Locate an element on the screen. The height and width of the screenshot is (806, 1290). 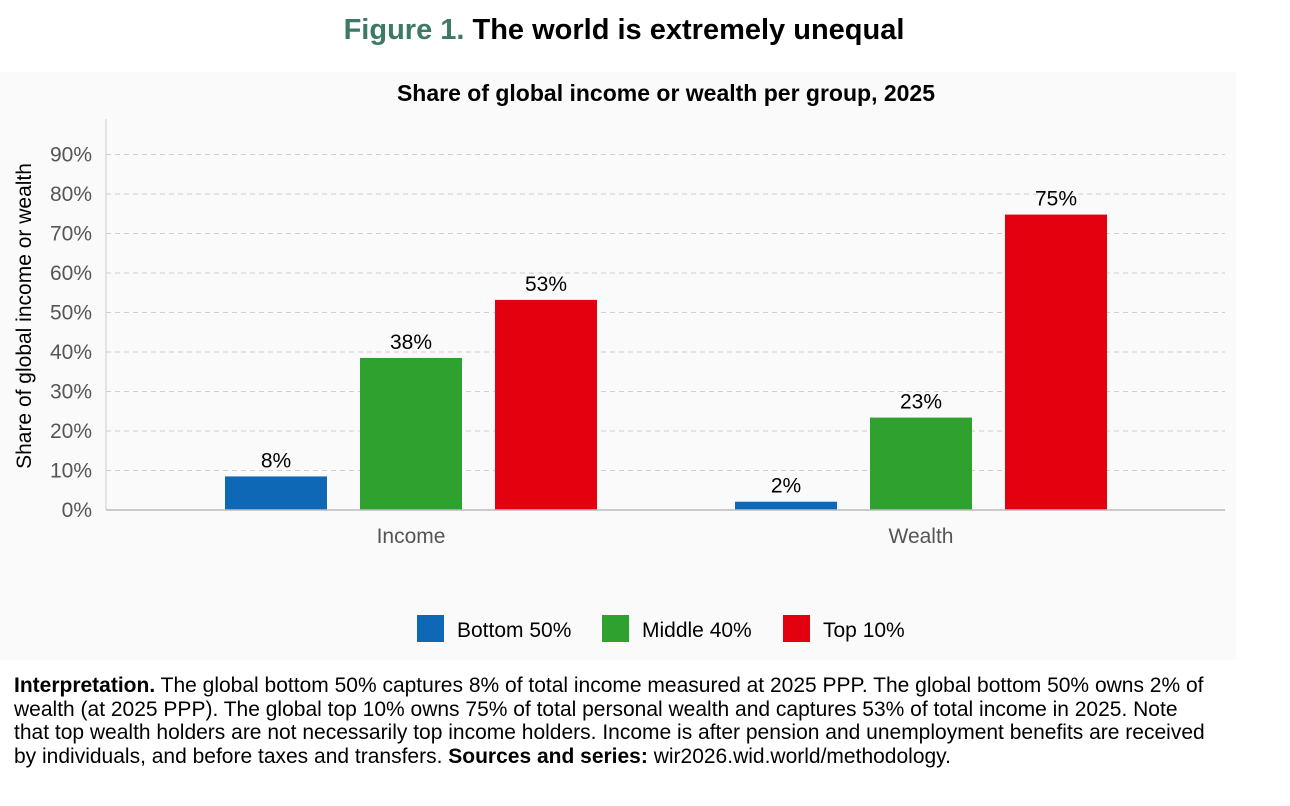
bar-value-label: 8% is located at coordinates (276, 460).